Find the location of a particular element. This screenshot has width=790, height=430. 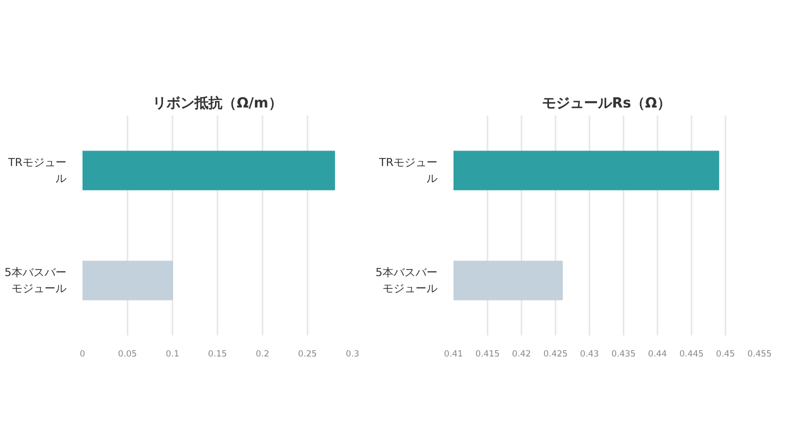

chart-title: リボン抵抗（Ω/m） is located at coordinates (217, 104).